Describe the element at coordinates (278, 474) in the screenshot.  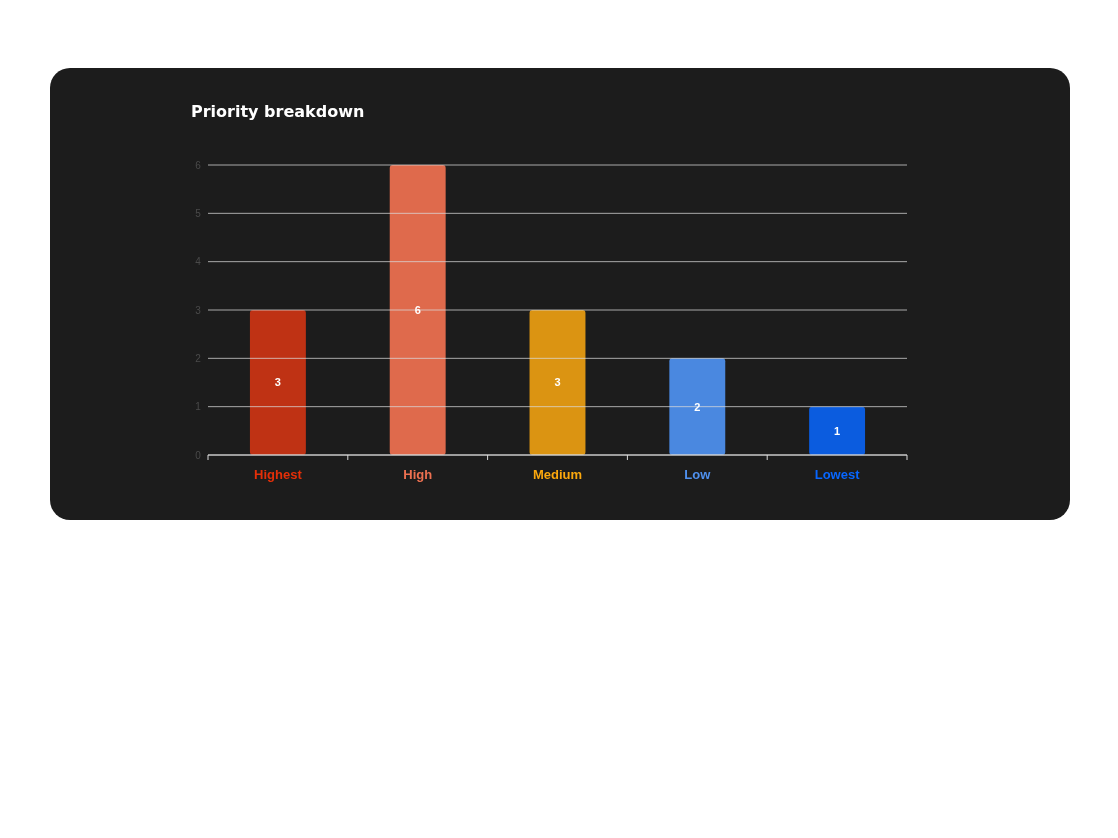
I see `x-tick-label: Highest` at that location.